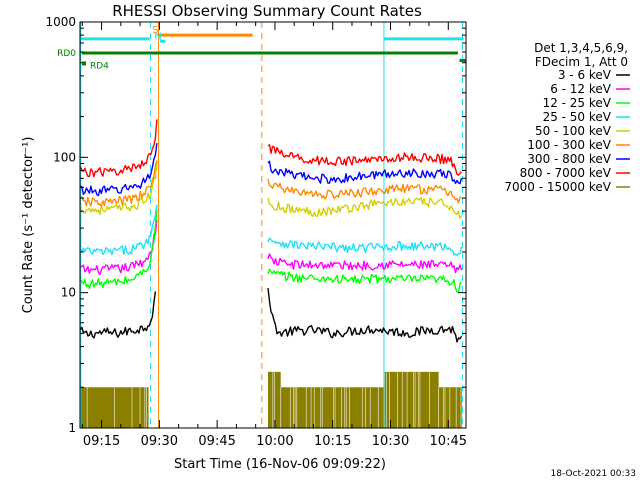 The height and width of the screenshot is (480, 640). Describe the element at coordinates (216, 441) in the screenshot. I see `x-tick-label: 09:45` at that location.